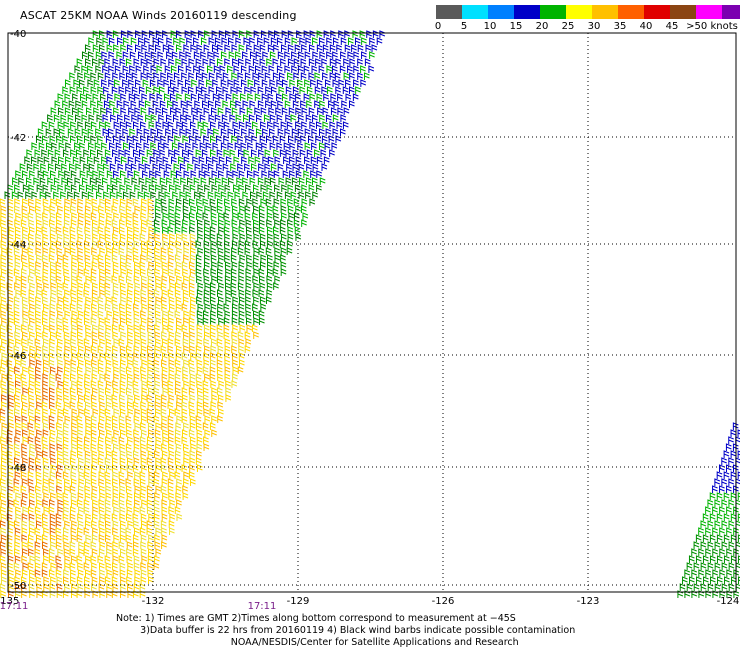  Describe the element at coordinates (646, 26) in the screenshot. I see `colorbar-label: 40` at that location.